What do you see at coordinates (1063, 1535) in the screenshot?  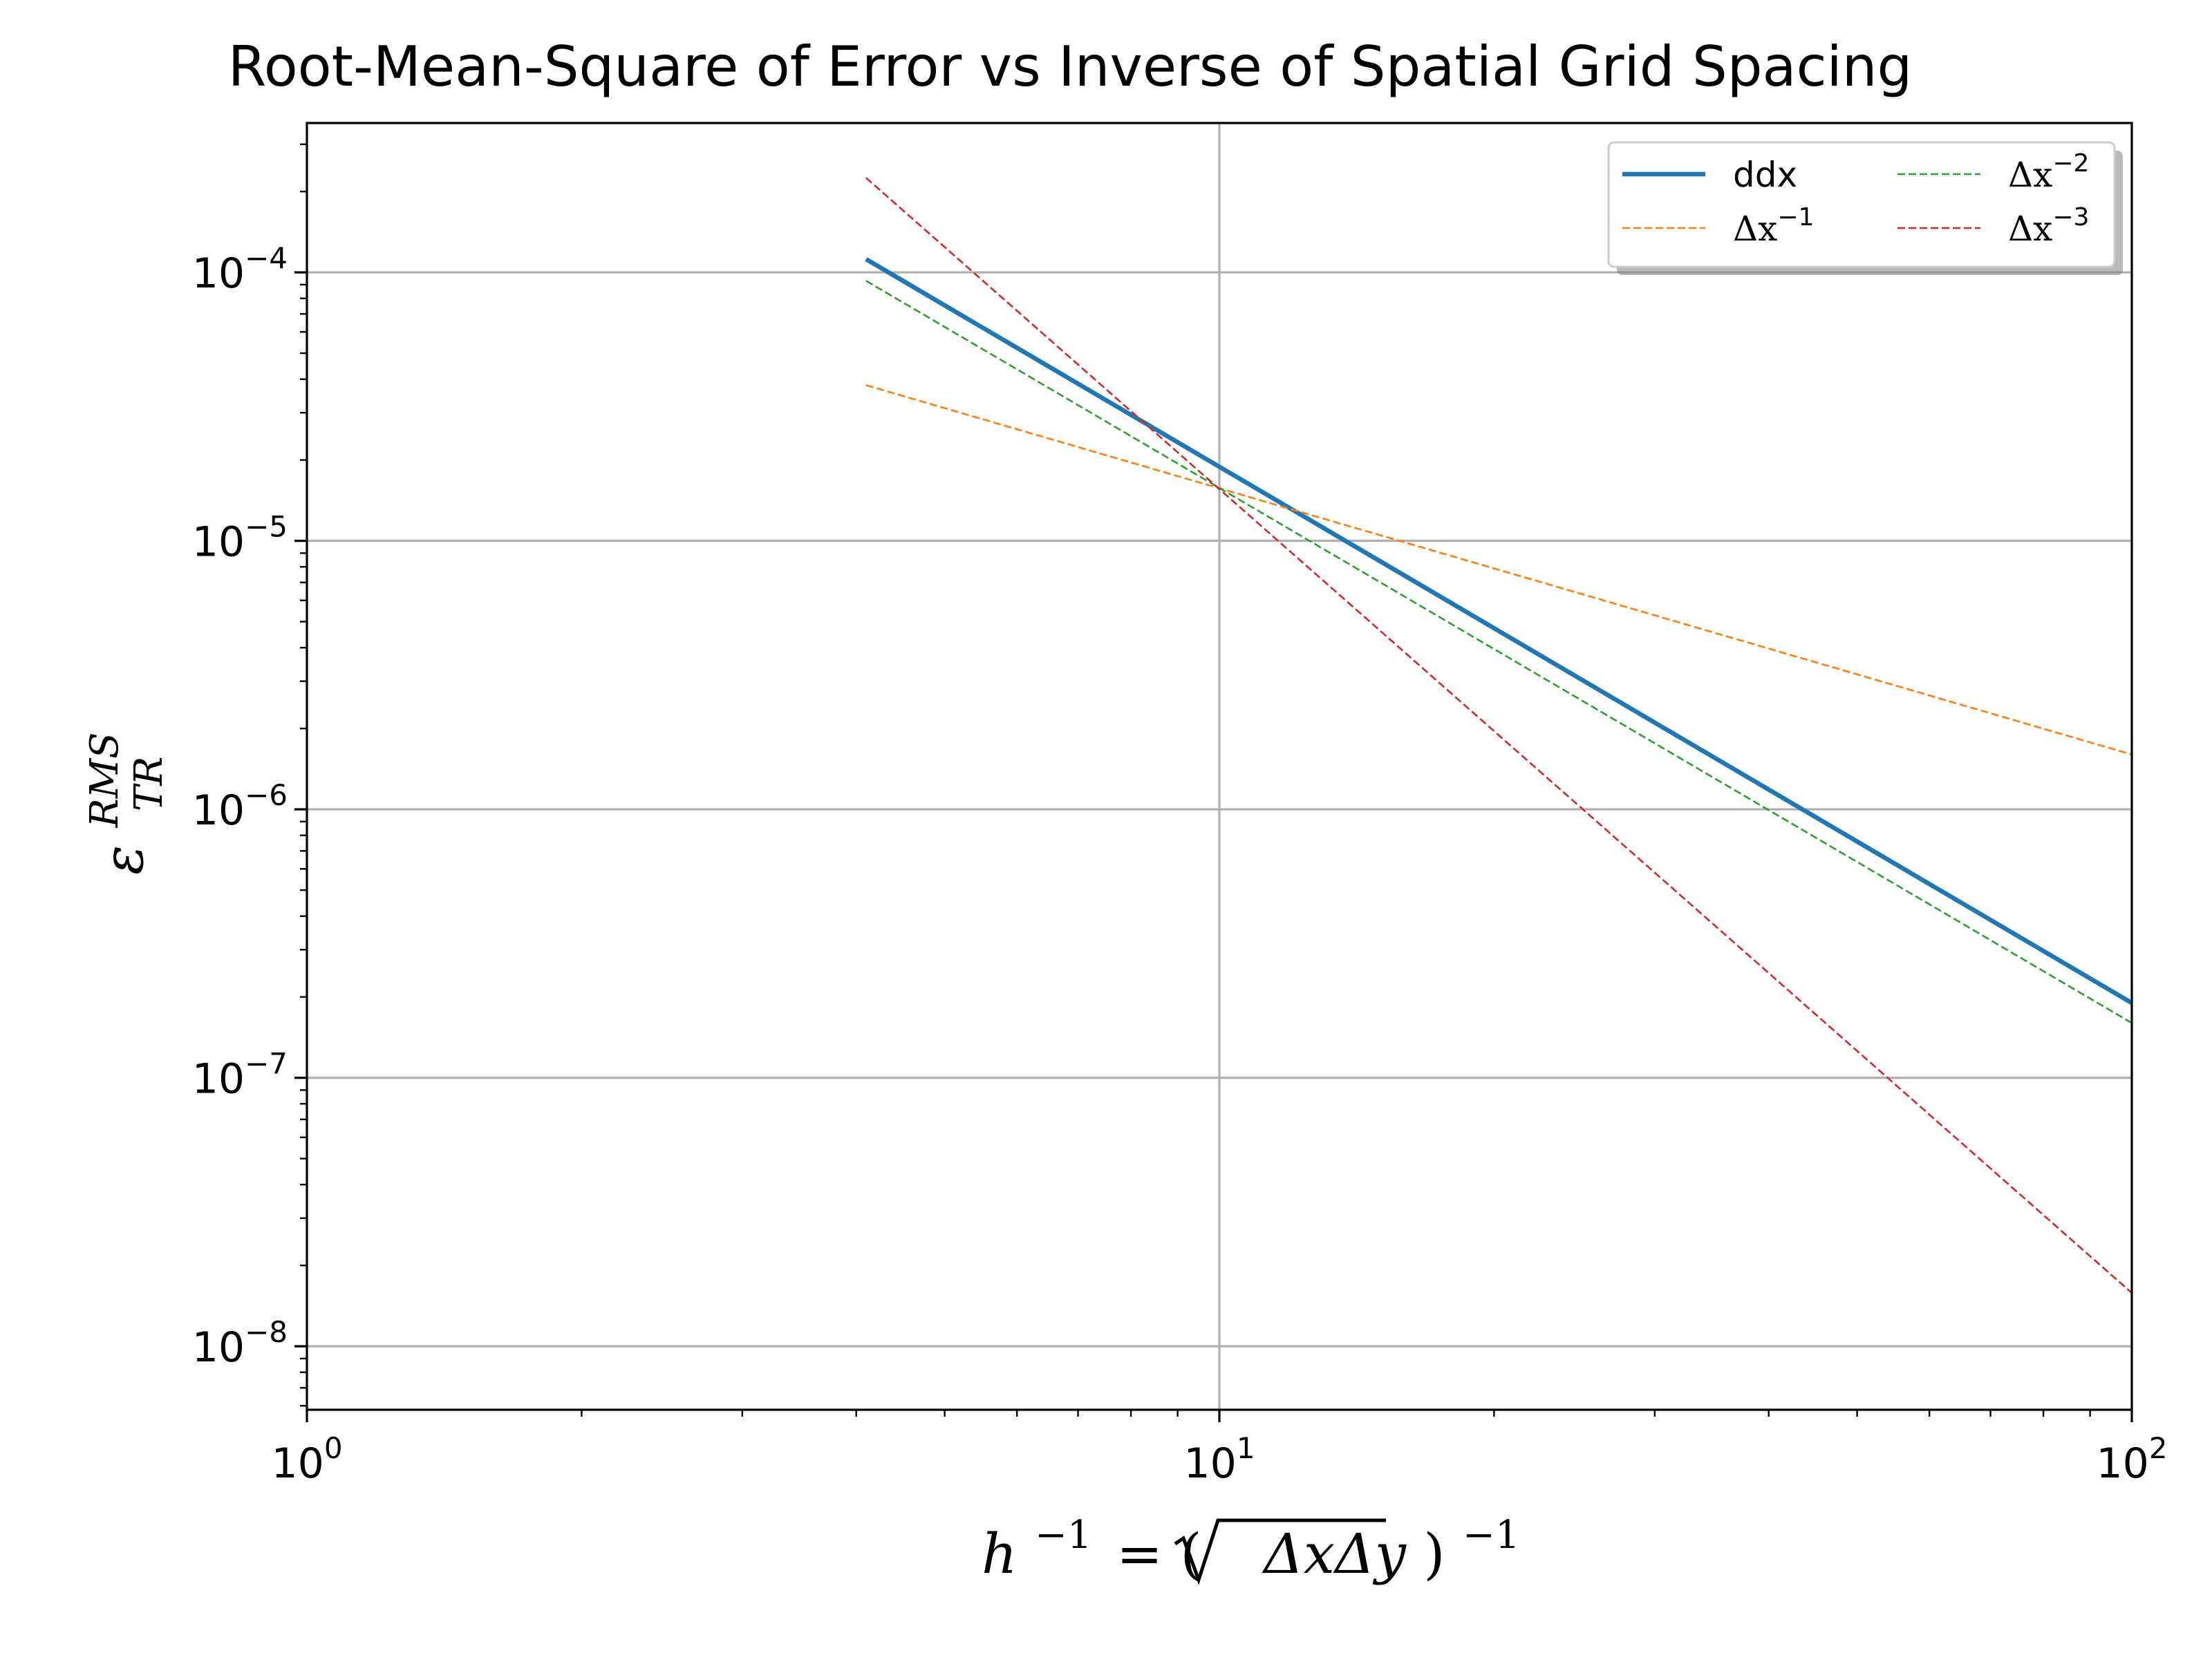 I see `x-axis-label-h-exp: −1` at bounding box center [1063, 1535].